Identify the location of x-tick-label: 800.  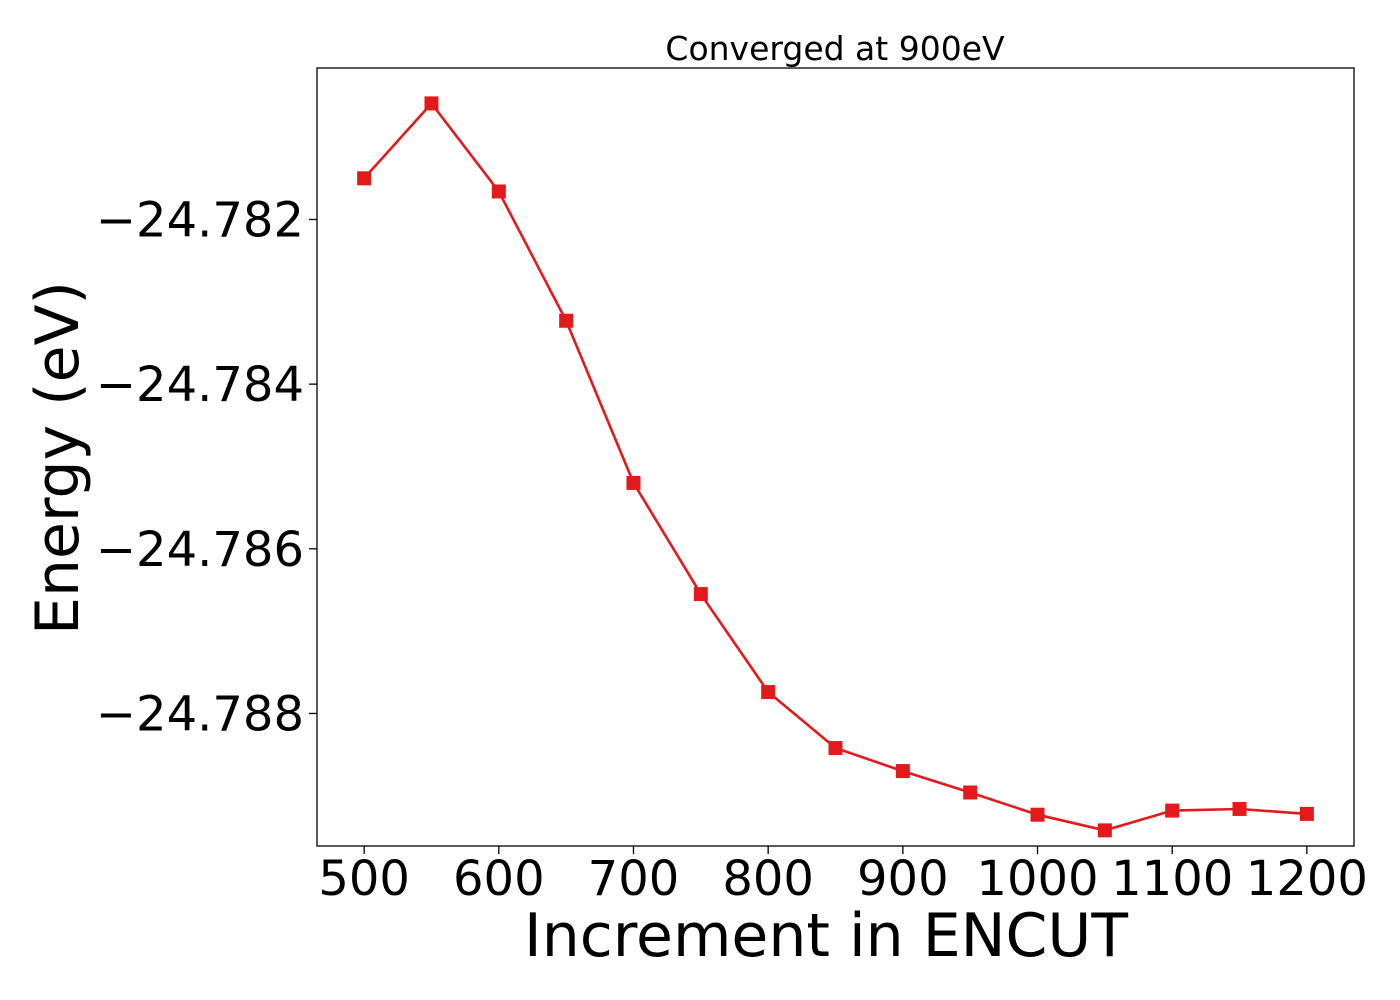
(768, 879).